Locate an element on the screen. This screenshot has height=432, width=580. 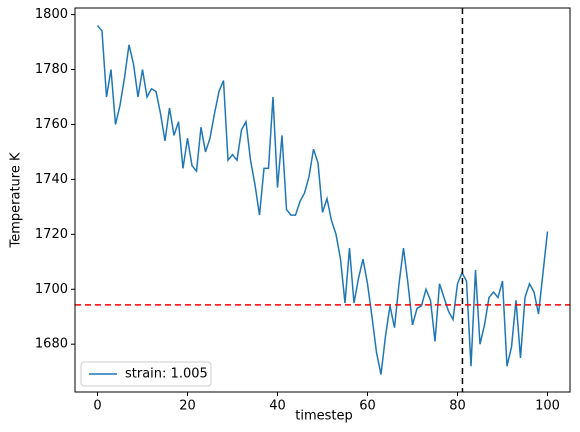
y-tick-label: 1760 is located at coordinates (51, 124).